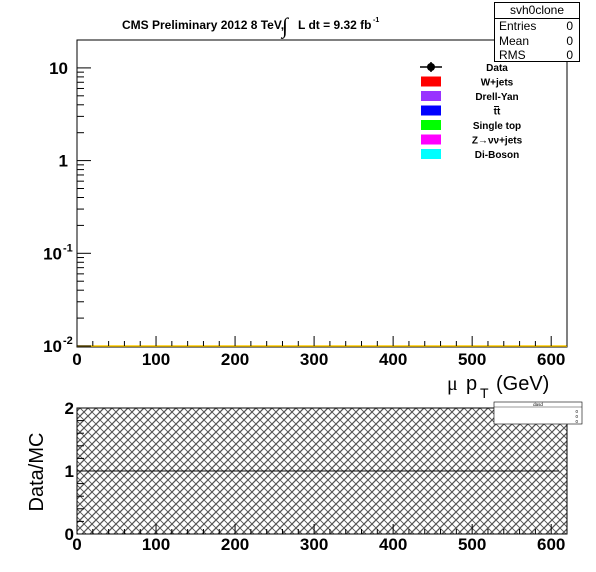  Describe the element at coordinates (68, 341) in the screenshot. I see `y-tick-label-exponent: -2` at that location.